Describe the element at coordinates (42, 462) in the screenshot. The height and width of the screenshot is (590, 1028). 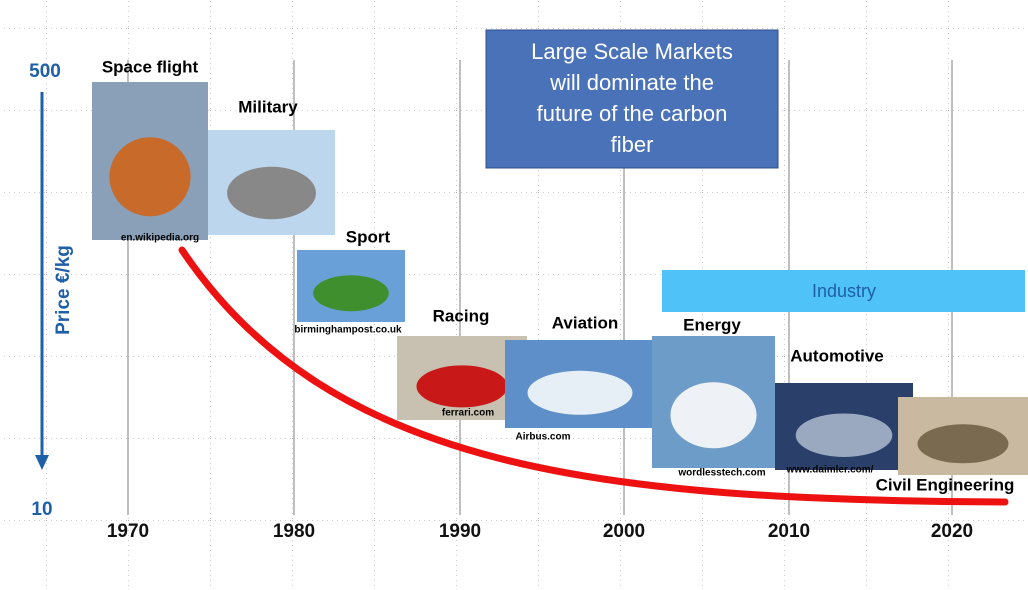
I see `arrow-head` at that location.